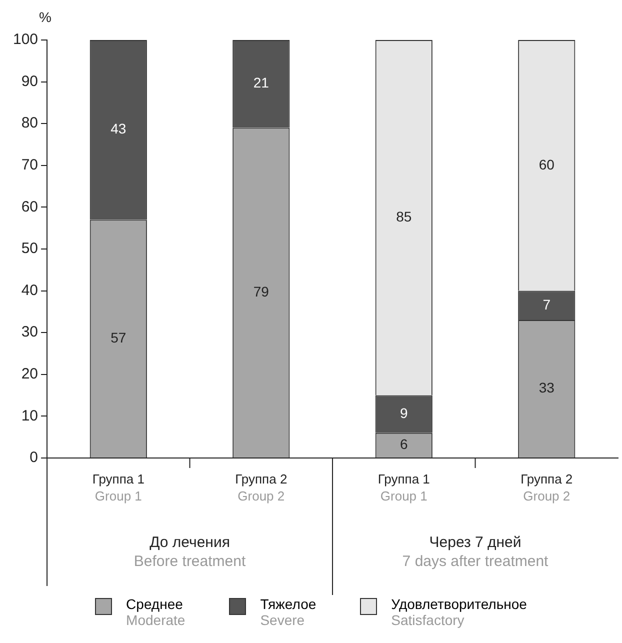 The width and height of the screenshot is (622, 643). I want to click on legend-label: Удовлетворительное Satisfactory, so click(459, 612).